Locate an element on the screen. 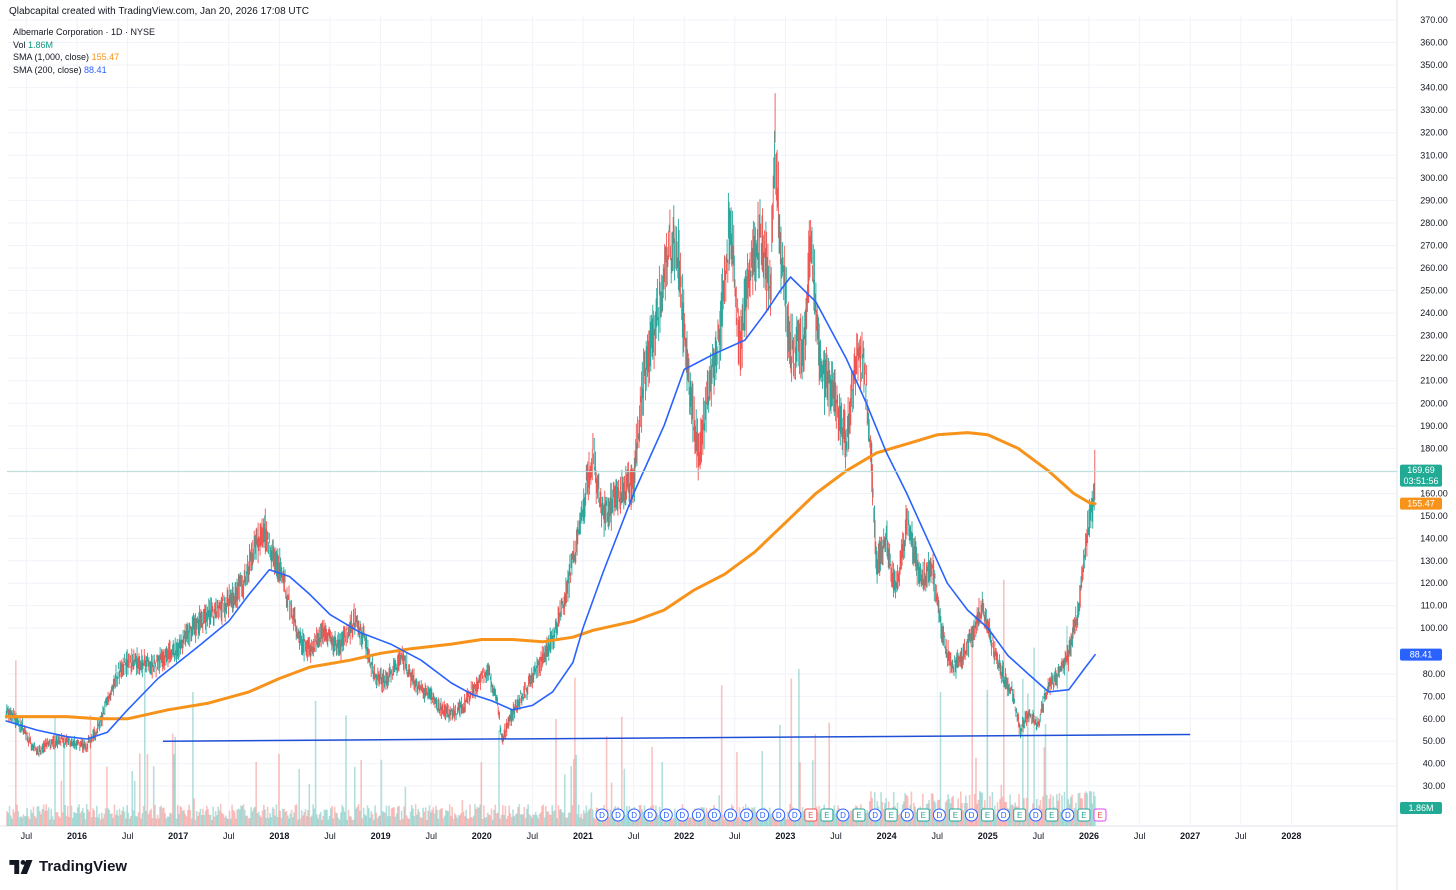 This screenshot has height=890, width=1456. x-tick-label: 2019 is located at coordinates (381, 836).